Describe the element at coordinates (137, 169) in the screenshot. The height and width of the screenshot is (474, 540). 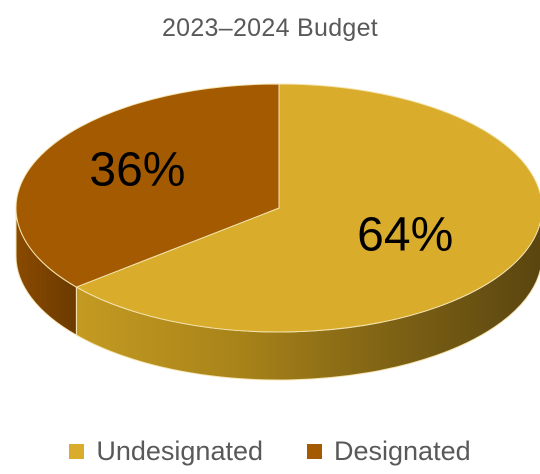
I see `data-label-designated: 36%` at that location.